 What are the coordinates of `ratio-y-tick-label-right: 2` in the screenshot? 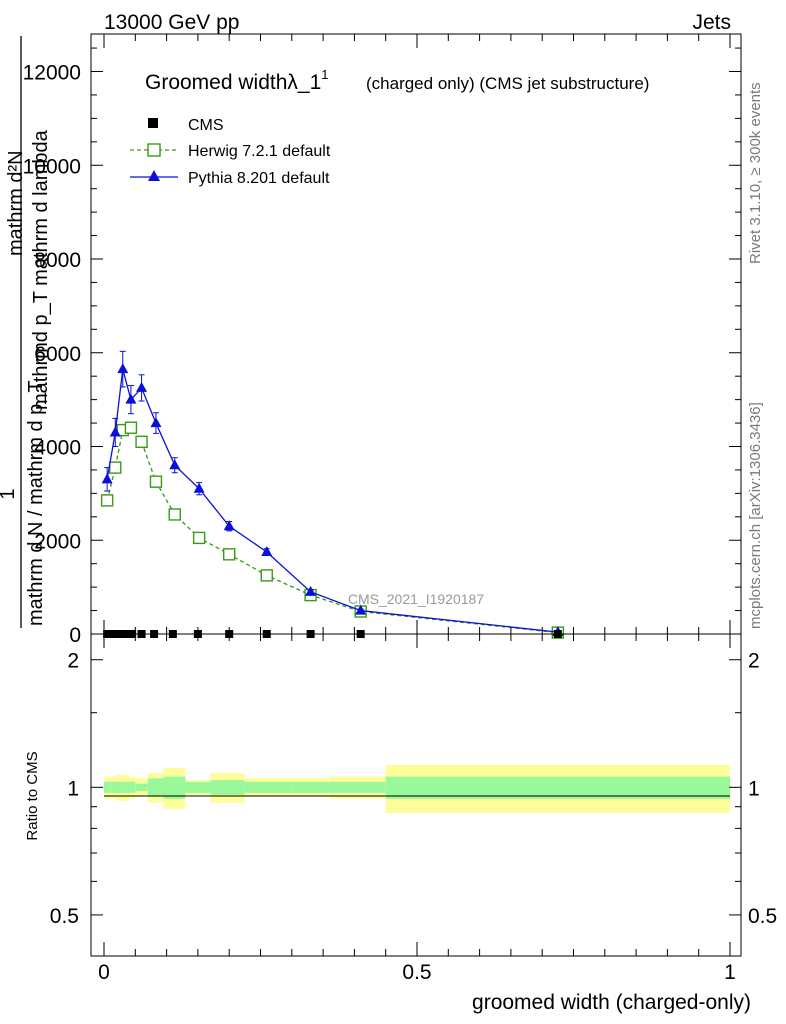 It's located at (754, 661).